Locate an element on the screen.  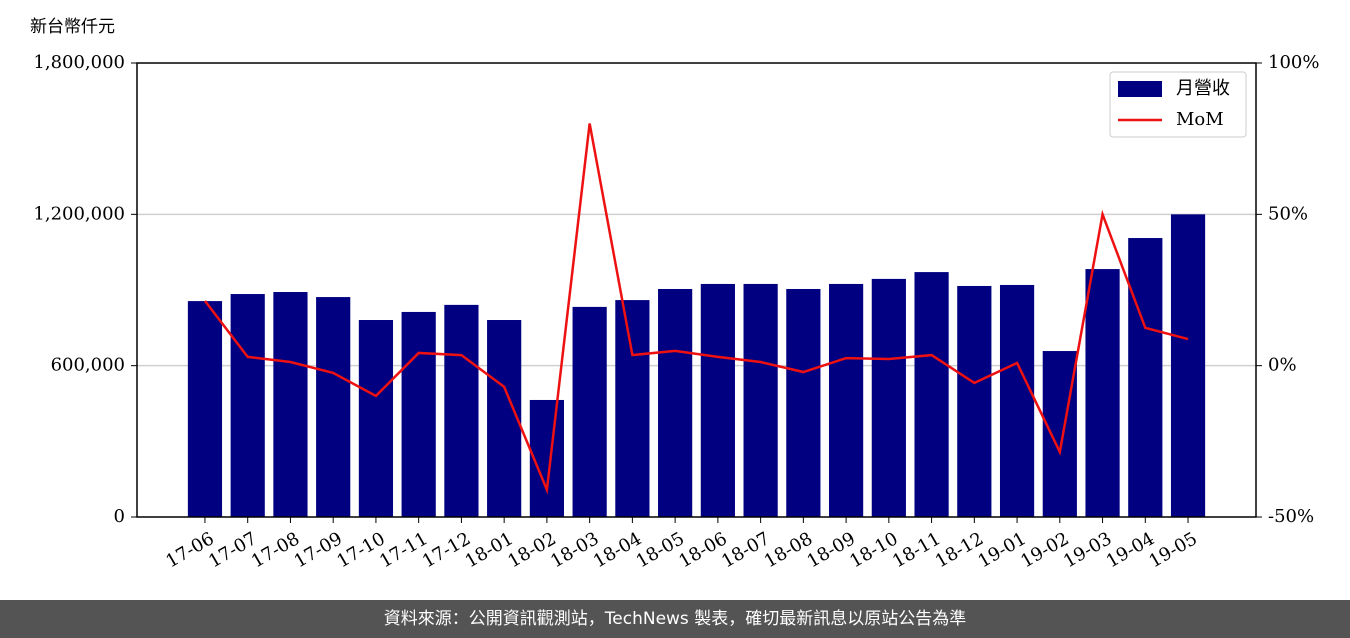
x-tick-label: 18-09 is located at coordinates (831, 550).